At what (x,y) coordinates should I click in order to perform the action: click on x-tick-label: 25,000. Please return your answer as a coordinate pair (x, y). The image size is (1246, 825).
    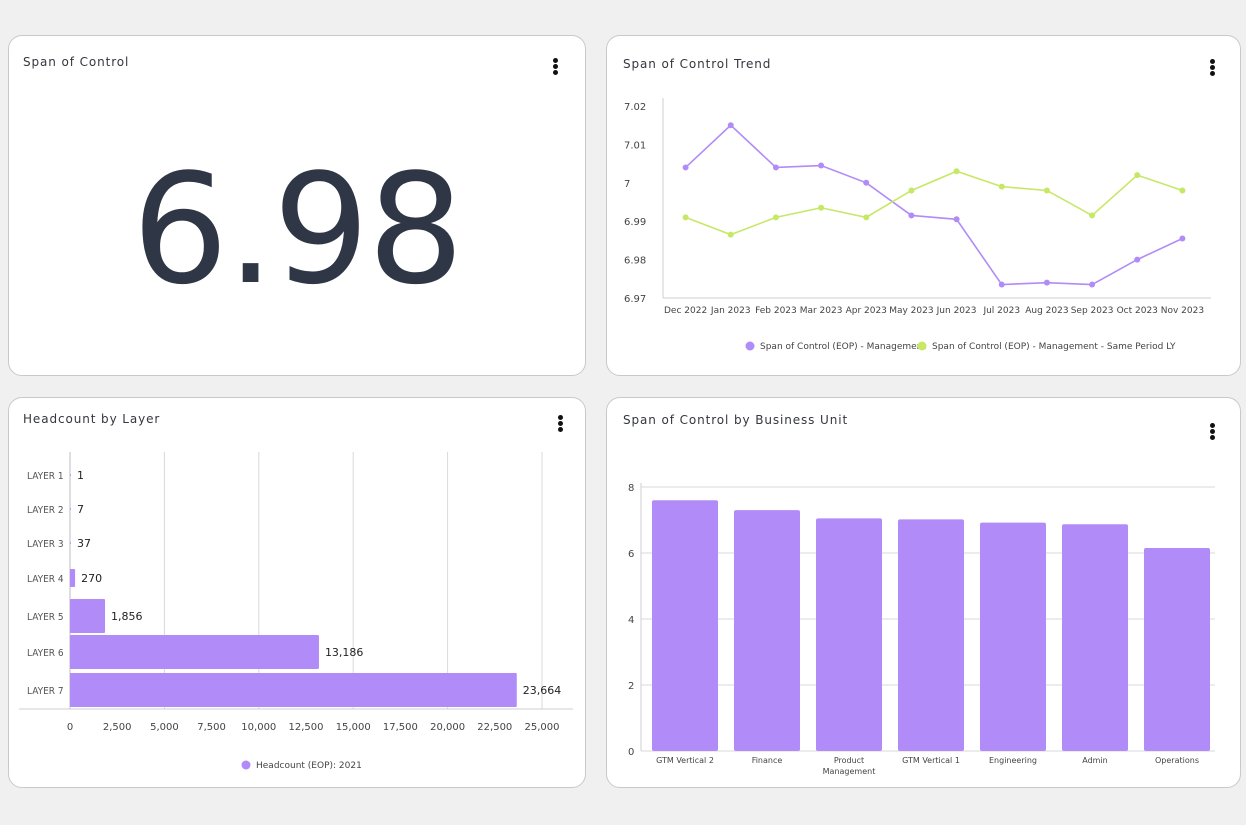
    Looking at the image, I should click on (542, 727).